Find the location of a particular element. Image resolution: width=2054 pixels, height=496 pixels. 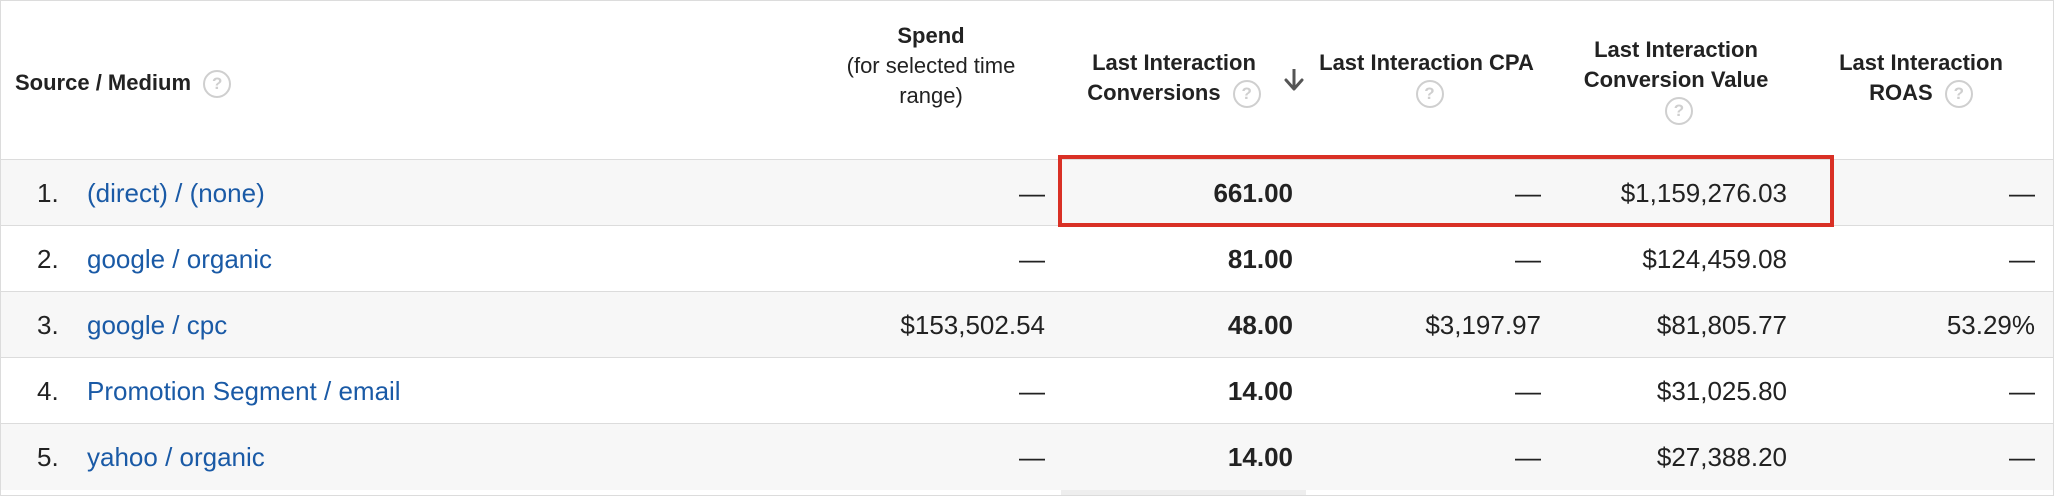

source-medium-link-text: (direct) / (none) is located at coordinates (176, 193).